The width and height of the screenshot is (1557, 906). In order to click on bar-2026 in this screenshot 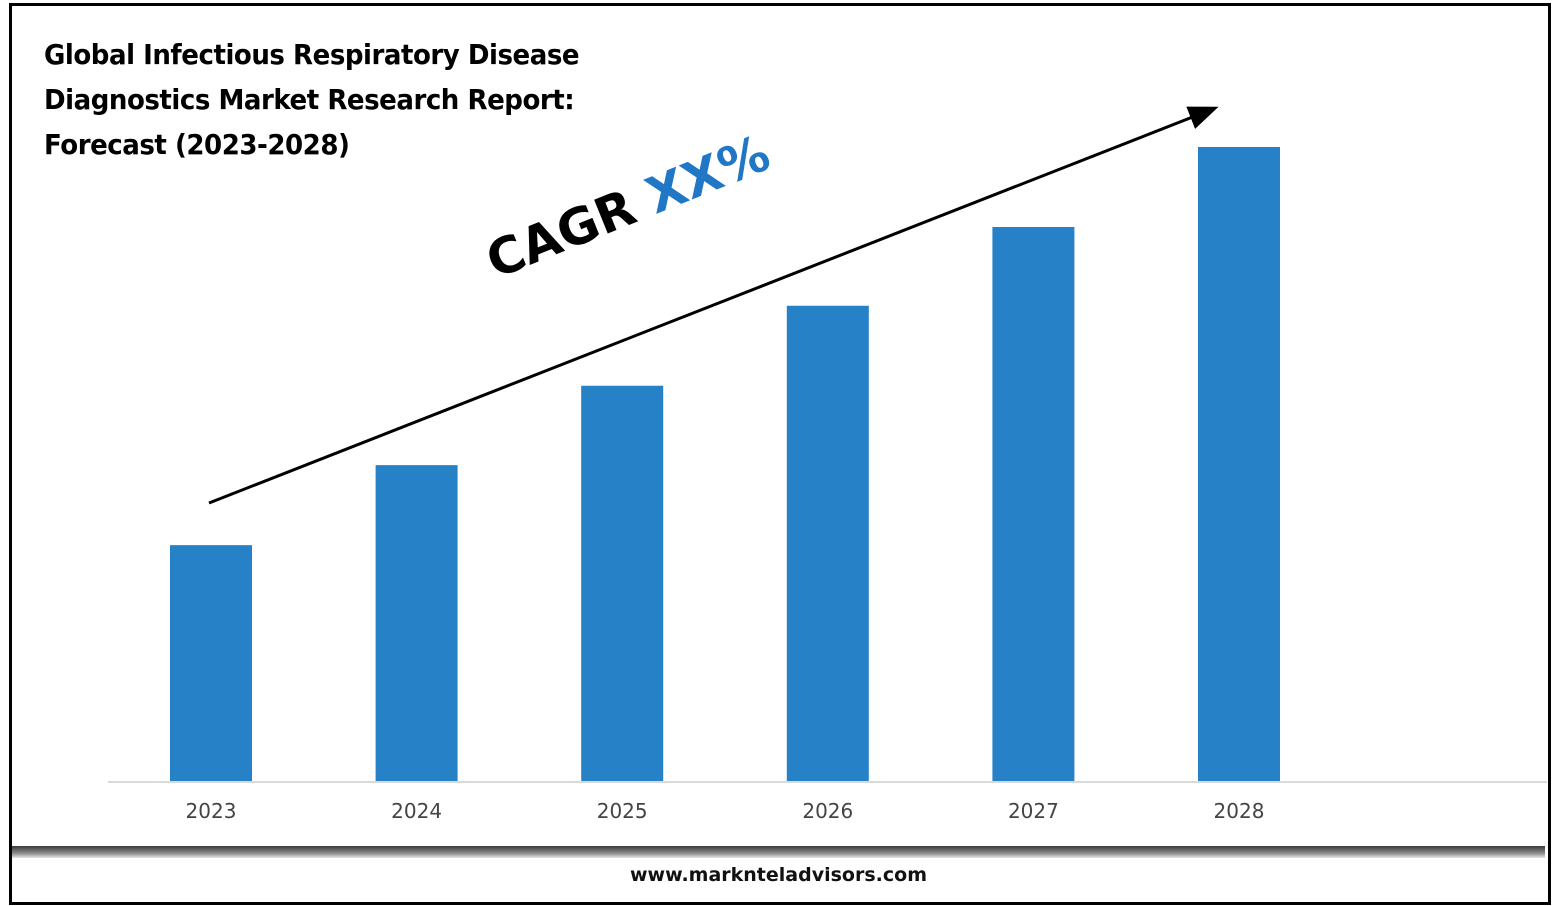, I will do `click(827, 543)`.